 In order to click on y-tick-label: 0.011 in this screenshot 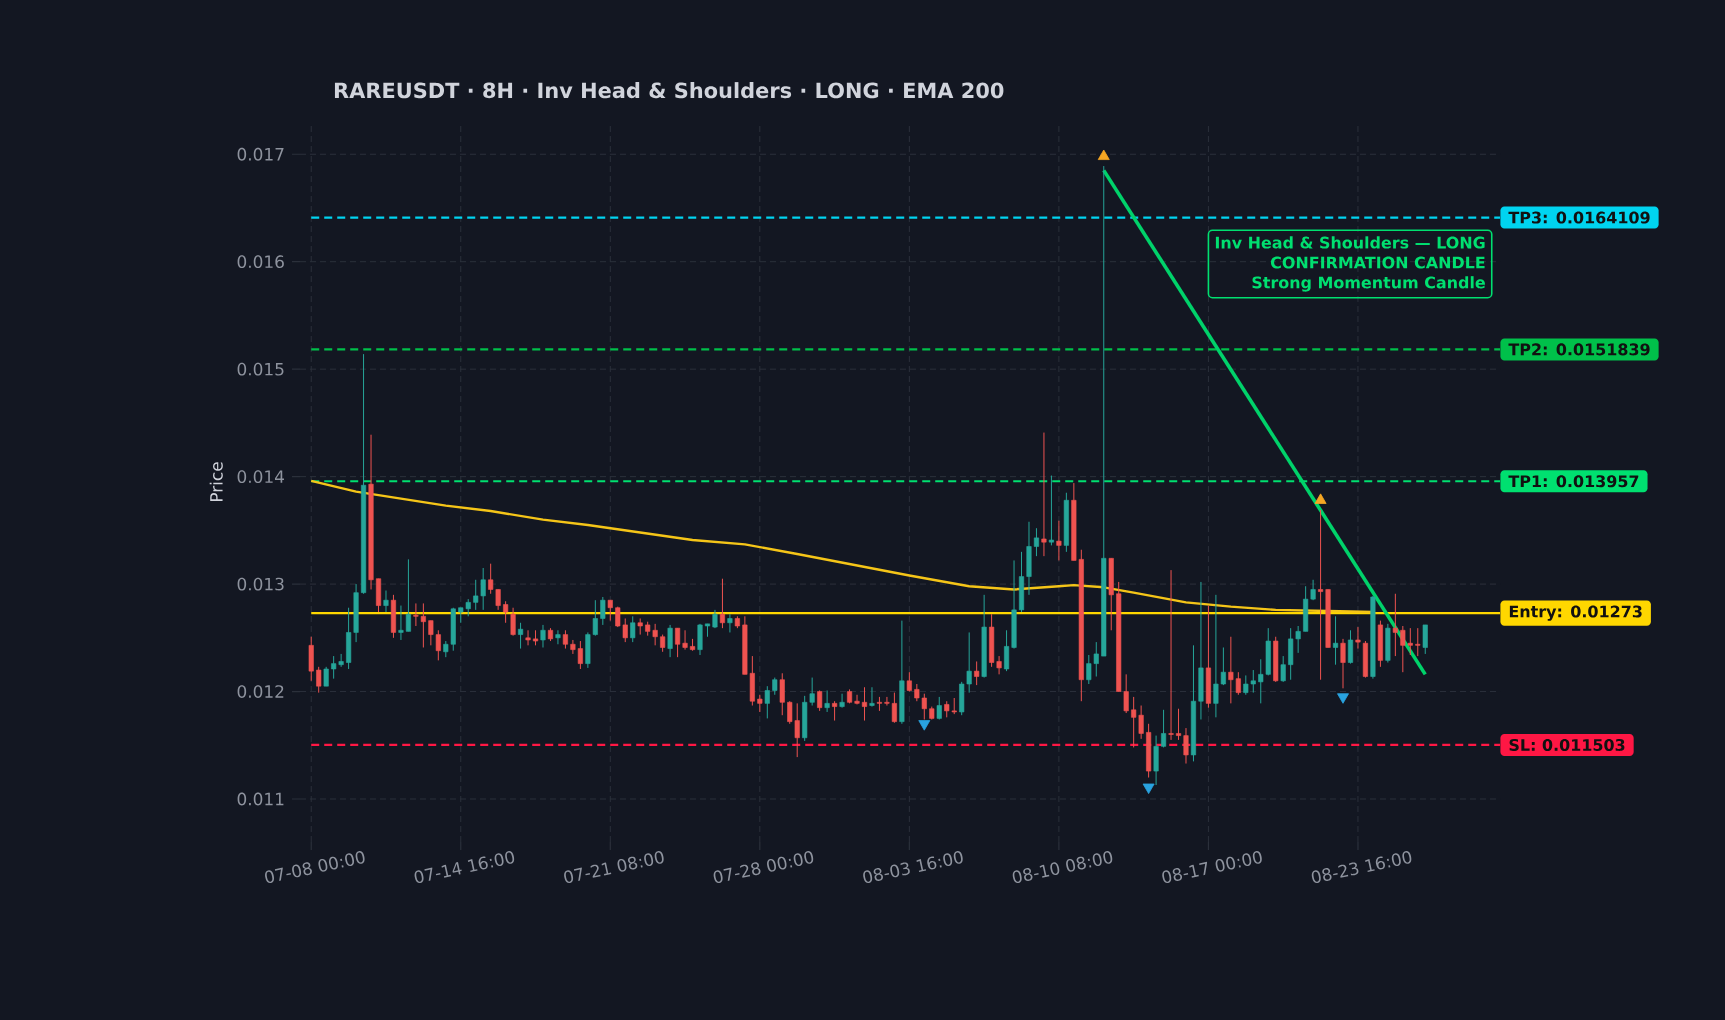, I will do `click(260, 799)`.